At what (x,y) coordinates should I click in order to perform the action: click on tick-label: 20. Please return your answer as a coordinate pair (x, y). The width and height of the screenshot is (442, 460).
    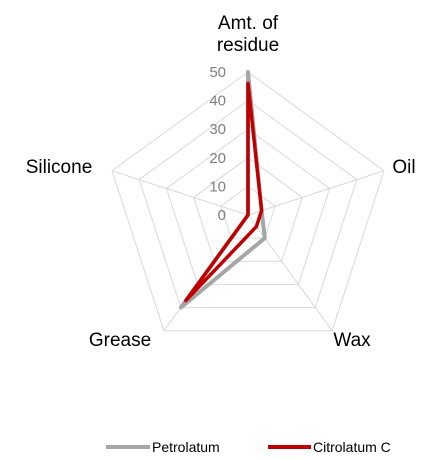
    Looking at the image, I should click on (217, 158).